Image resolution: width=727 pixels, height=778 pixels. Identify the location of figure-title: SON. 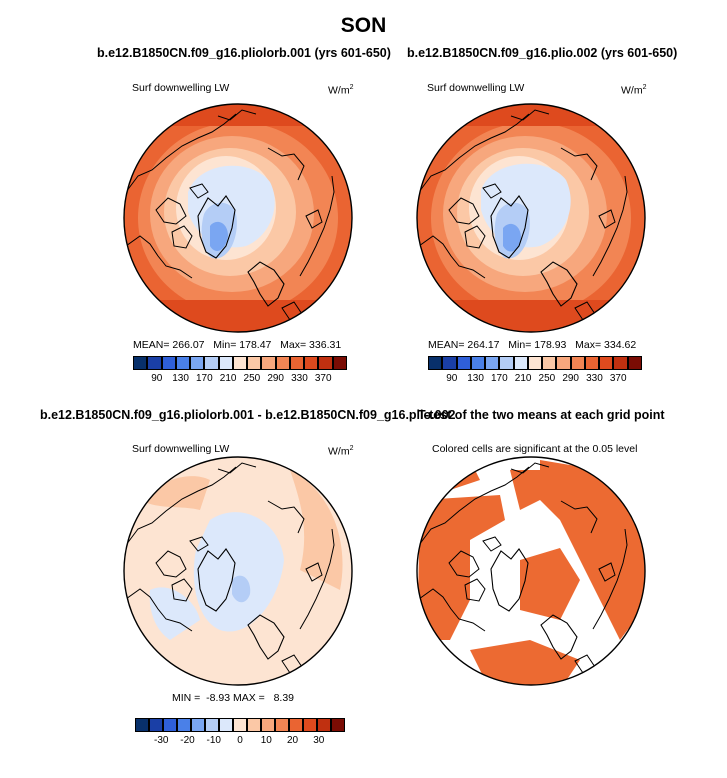
(363, 25).